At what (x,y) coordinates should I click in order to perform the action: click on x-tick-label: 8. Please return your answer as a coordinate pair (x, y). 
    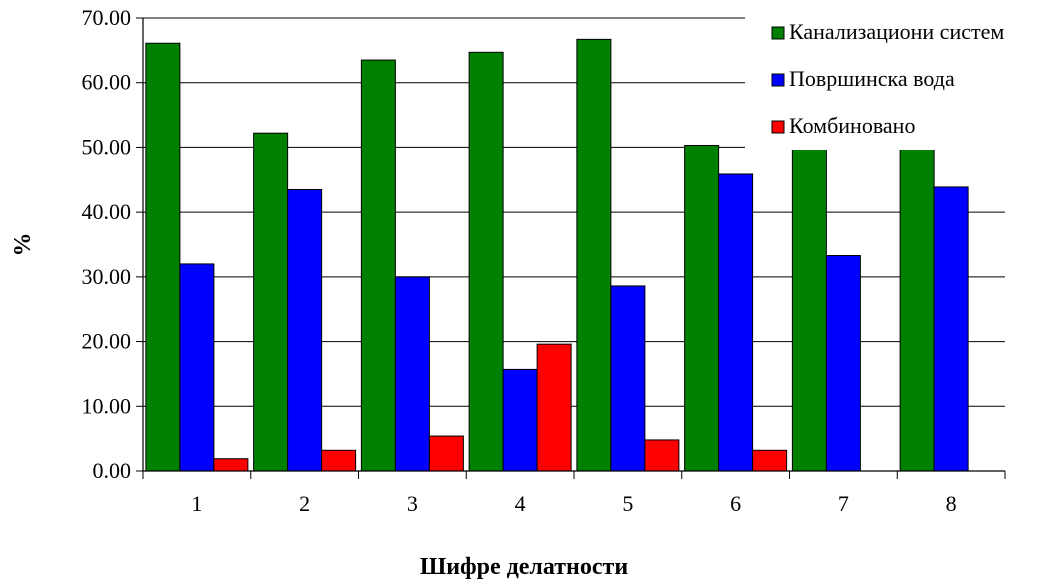
    Looking at the image, I should click on (951, 503).